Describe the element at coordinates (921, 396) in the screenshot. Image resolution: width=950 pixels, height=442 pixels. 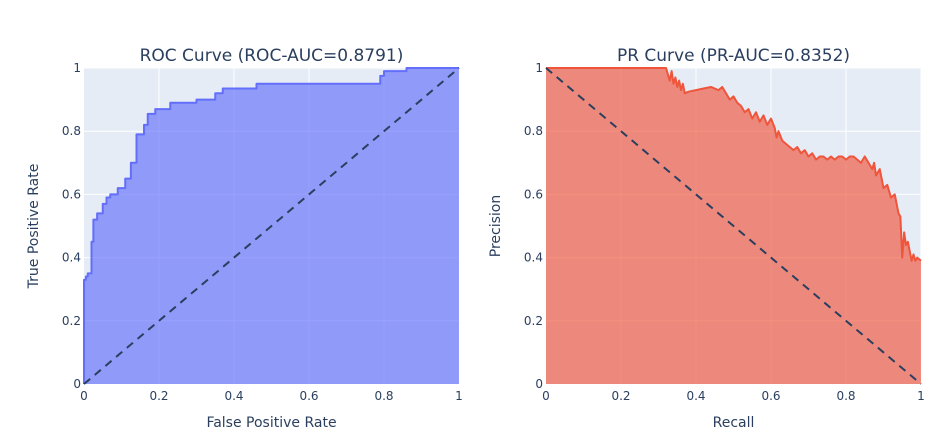
I see `pr-x-tick-label: 1` at that location.